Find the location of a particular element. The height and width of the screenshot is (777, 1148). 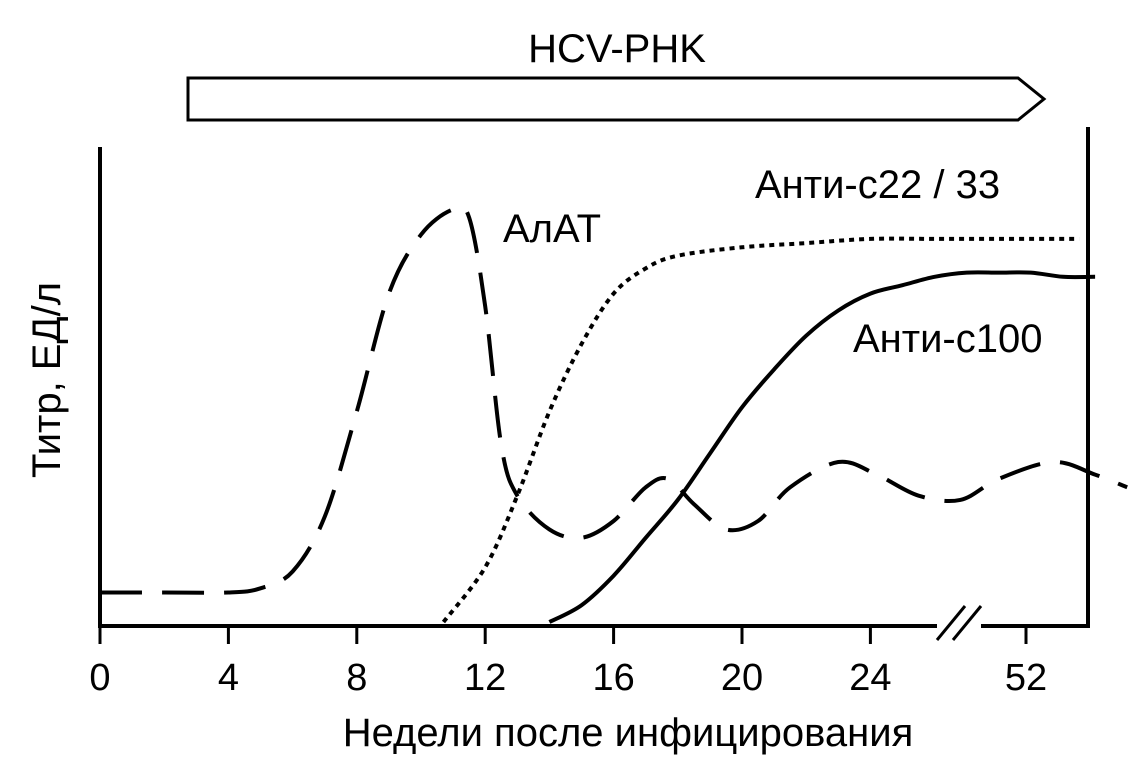

x-tick-label: 12 is located at coordinates (485, 678).